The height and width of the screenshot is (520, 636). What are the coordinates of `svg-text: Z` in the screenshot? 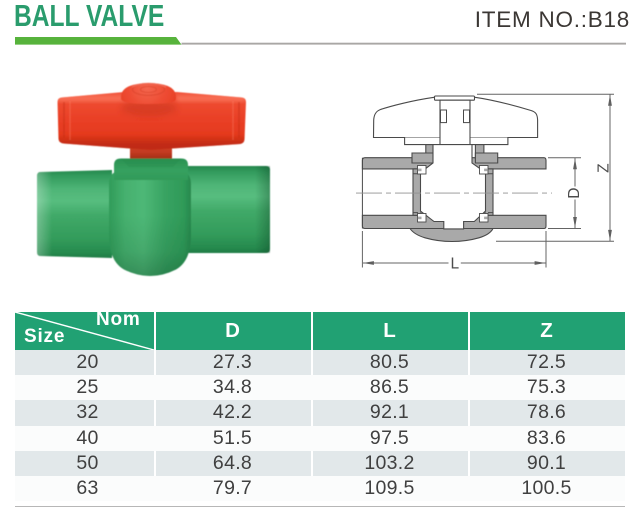 It's located at (603, 167).